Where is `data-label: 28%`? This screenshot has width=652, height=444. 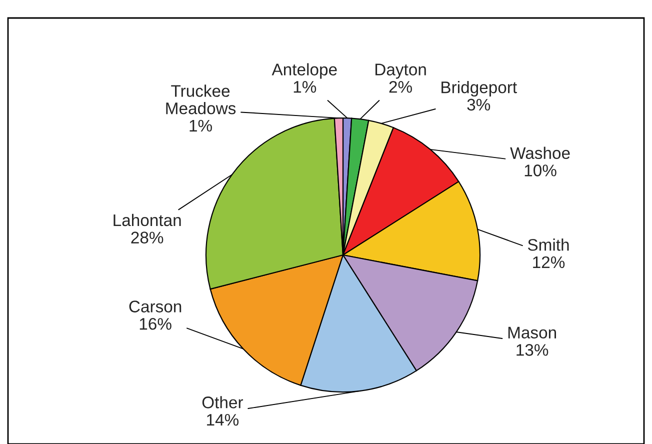 data-label: 28% is located at coordinates (147, 238).